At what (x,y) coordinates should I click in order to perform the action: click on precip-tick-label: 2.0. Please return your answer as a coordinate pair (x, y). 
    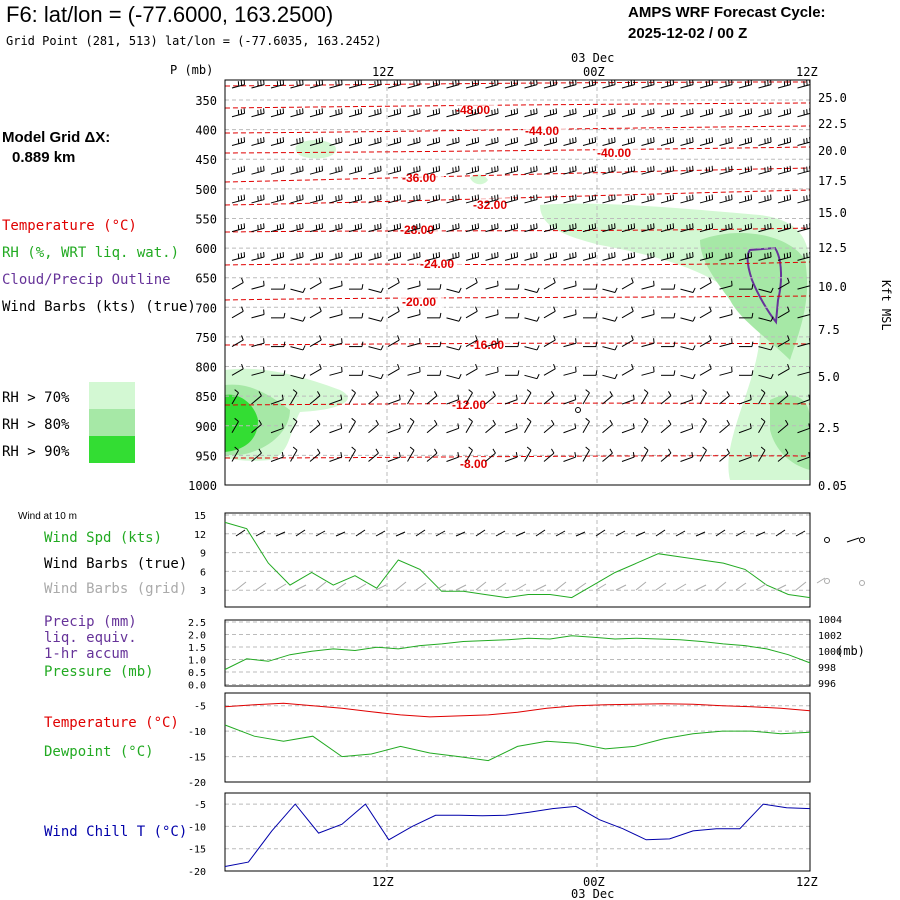
    Looking at the image, I should click on (197, 636).